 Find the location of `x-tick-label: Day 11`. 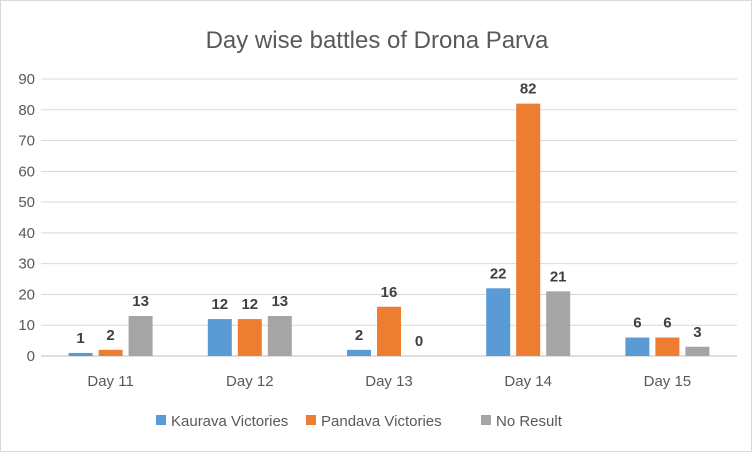

x-tick-label: Day 11 is located at coordinates (110, 381).